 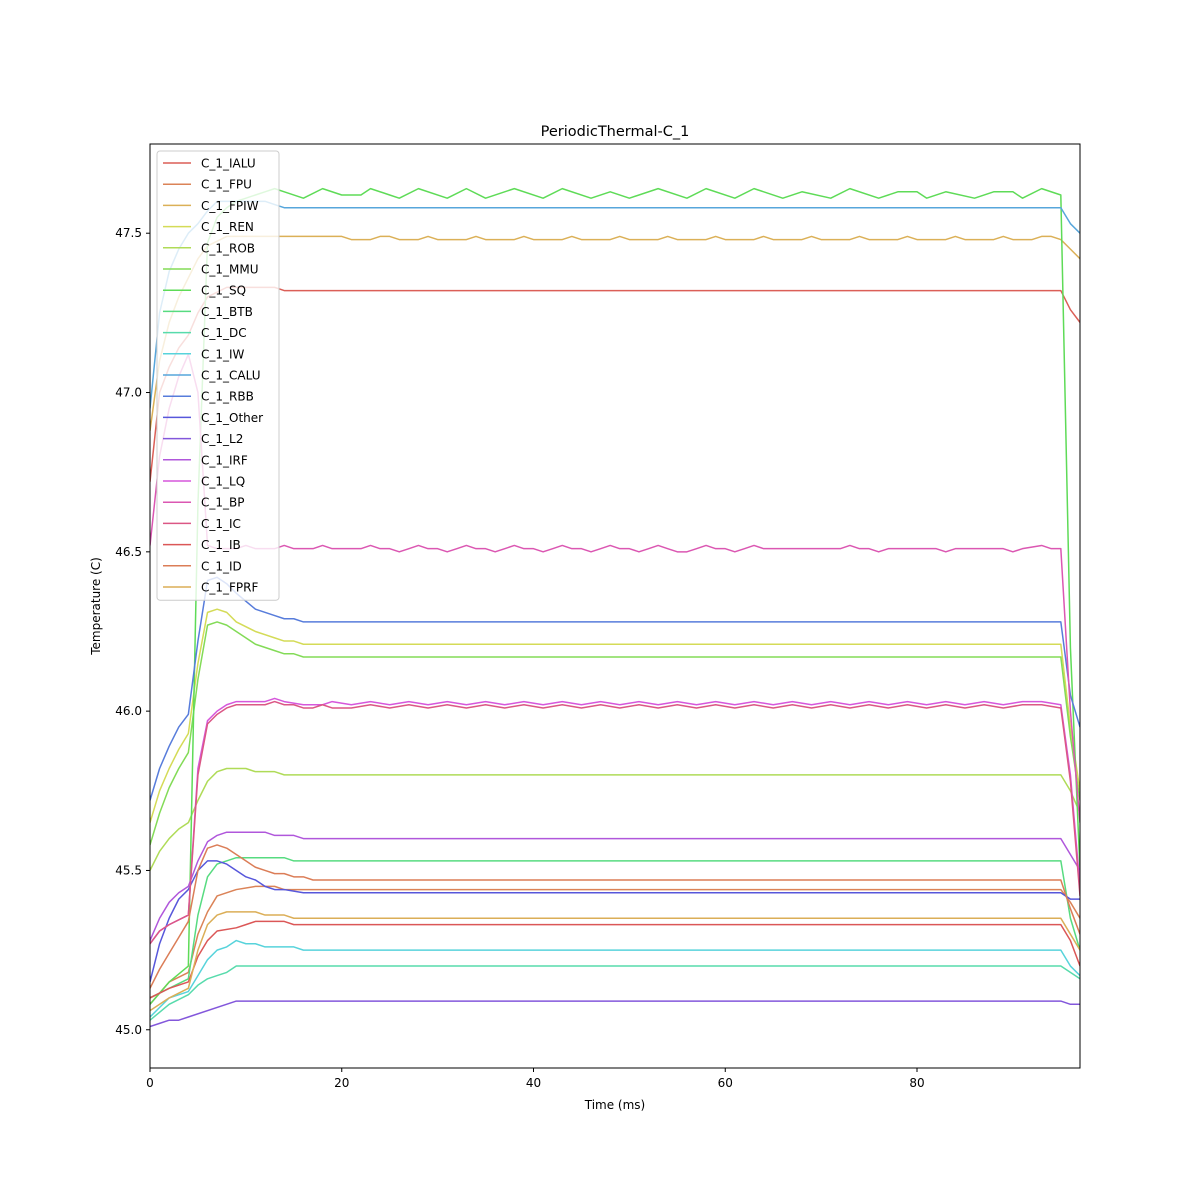 I want to click on series-line-c-1-btb, so click(x=615, y=927).